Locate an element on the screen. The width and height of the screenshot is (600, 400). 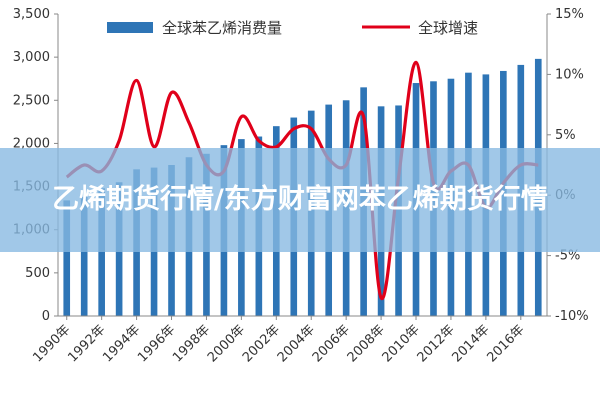
x-tick-label: 2012年 is located at coordinates (436, 343).